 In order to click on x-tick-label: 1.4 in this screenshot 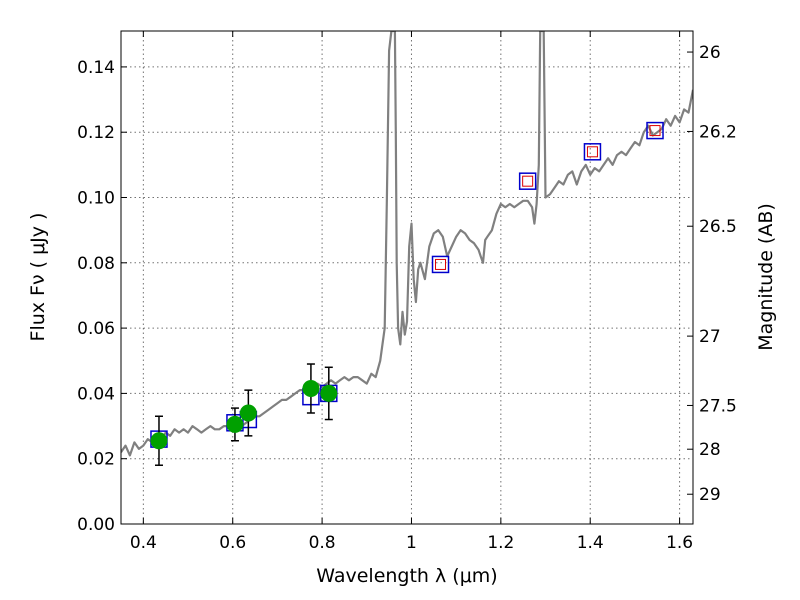, I will do `click(590, 543)`.